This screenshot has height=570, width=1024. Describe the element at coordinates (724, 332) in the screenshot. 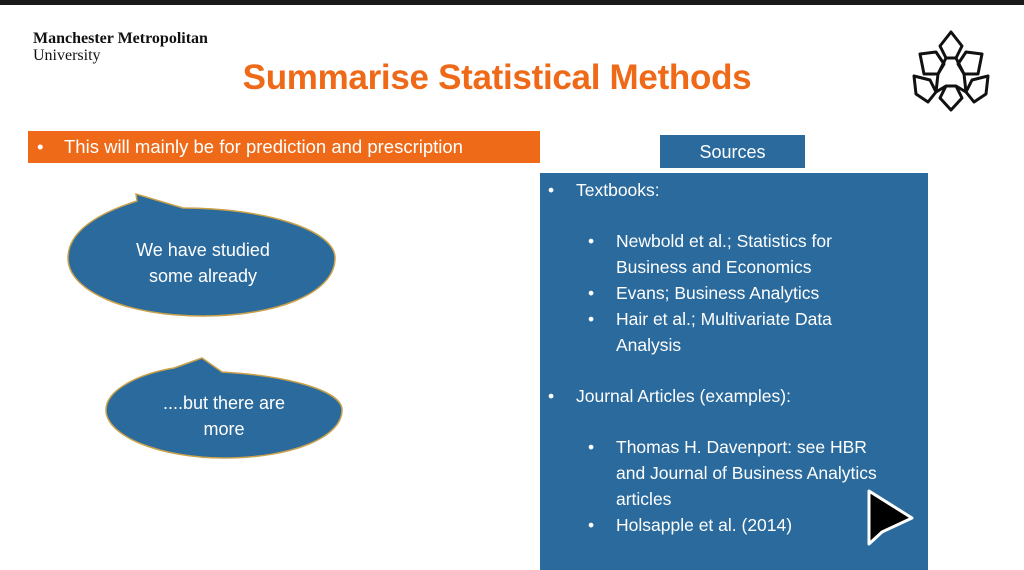

I see `textbook-item: Hair et al.; Multivariate Data Analysis` at that location.